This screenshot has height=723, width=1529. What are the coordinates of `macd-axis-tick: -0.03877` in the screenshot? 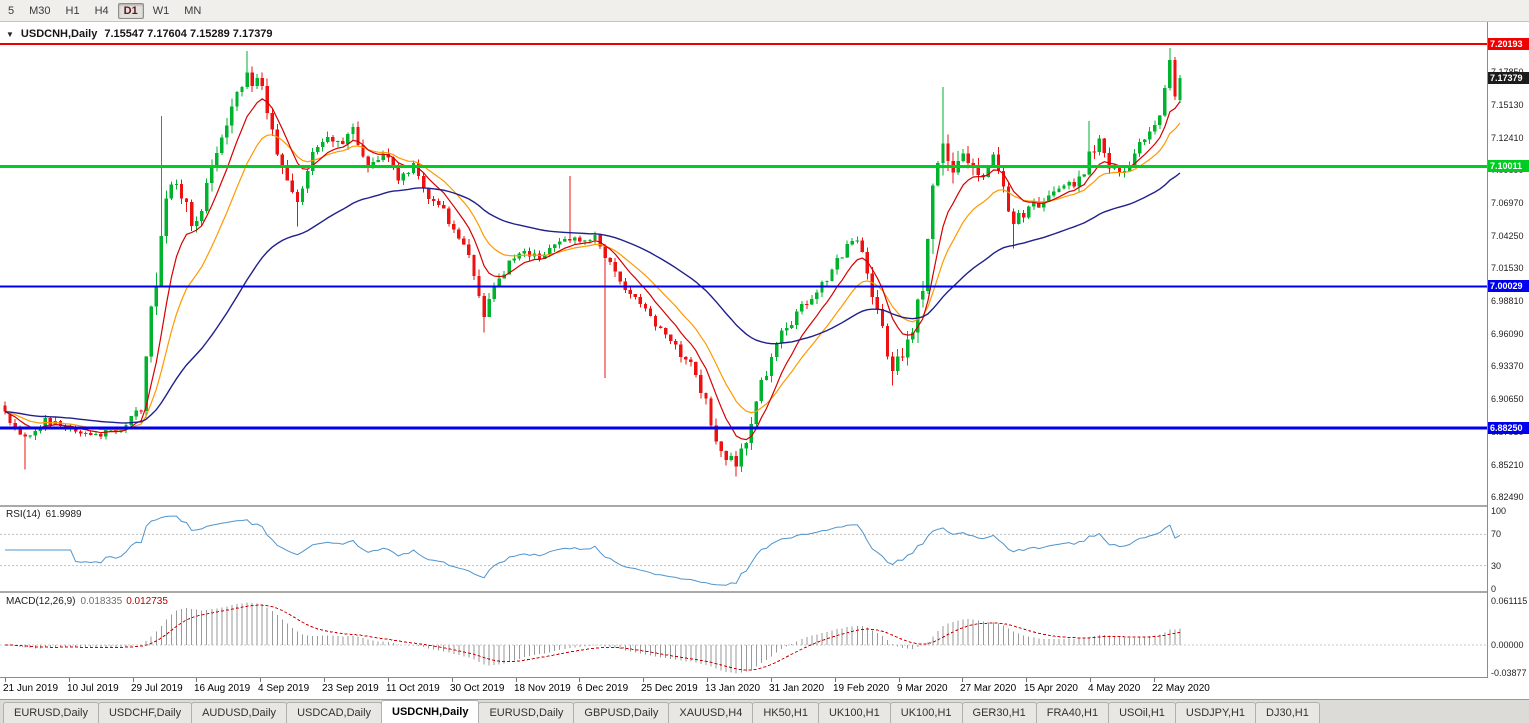 It's located at (1509, 673).